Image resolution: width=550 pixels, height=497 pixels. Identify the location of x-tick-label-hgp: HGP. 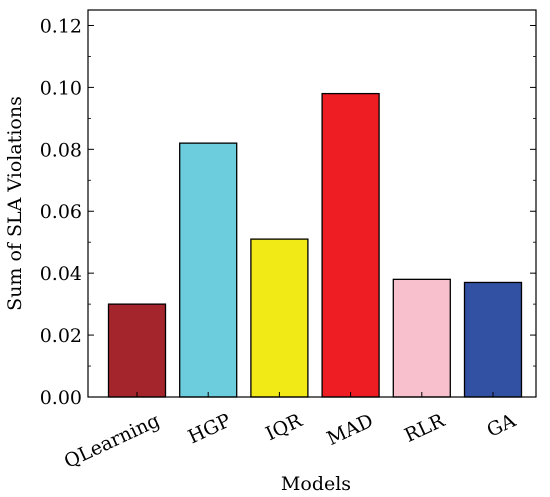
(210, 429).